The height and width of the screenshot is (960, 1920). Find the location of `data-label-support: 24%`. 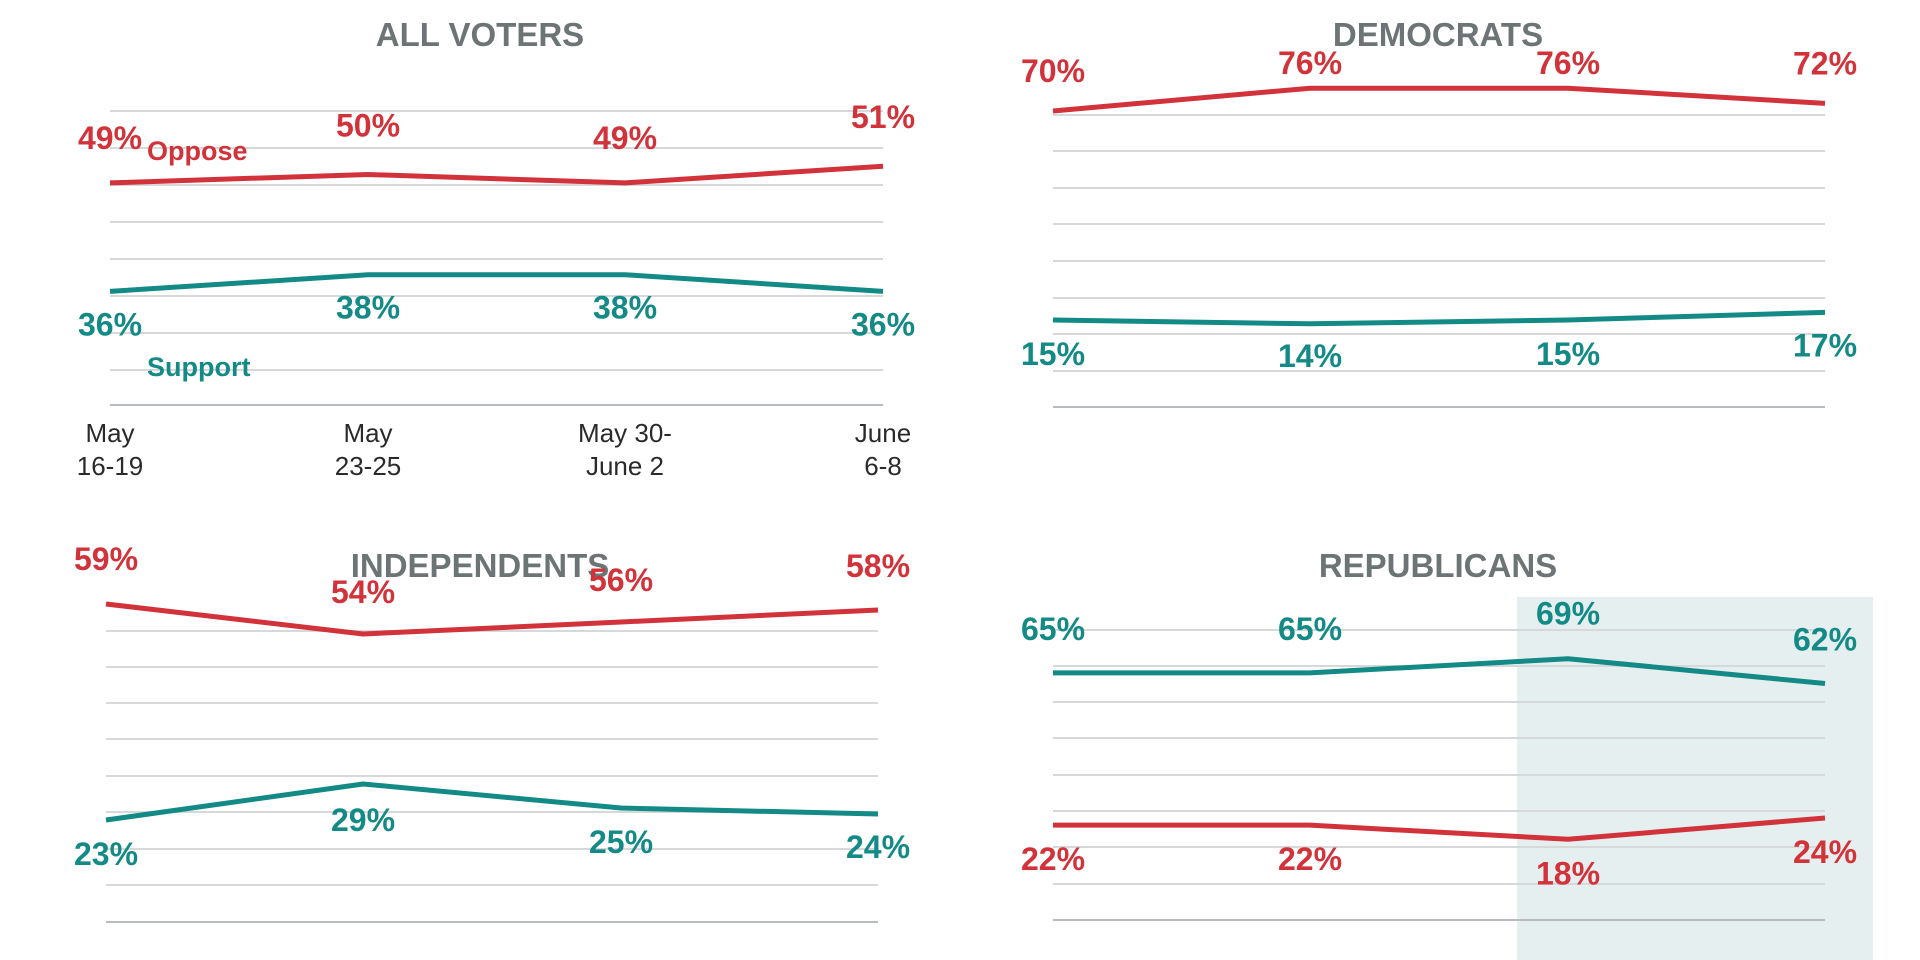

data-label-support: 24% is located at coordinates (878, 847).